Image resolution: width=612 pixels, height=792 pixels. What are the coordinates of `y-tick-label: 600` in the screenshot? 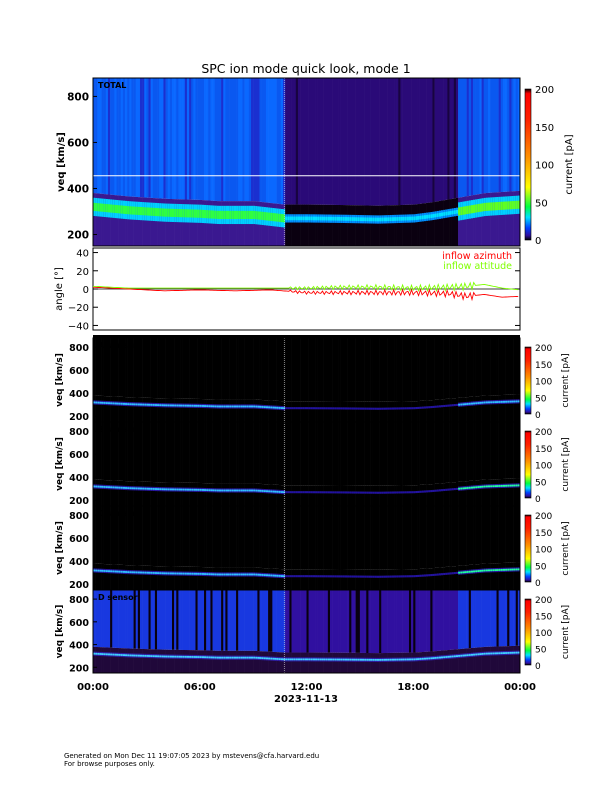 It's located at (79, 455).